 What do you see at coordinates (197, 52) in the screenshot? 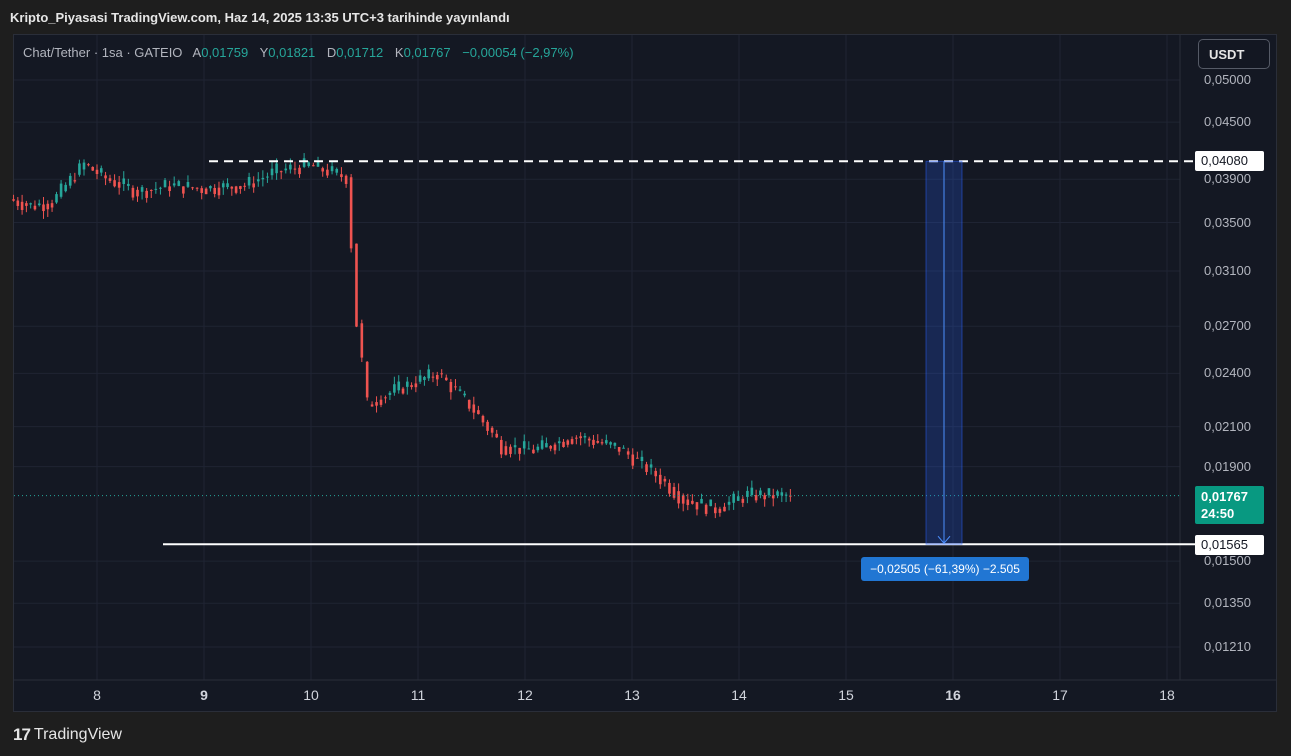
I see `open-key: A` at bounding box center [197, 52].